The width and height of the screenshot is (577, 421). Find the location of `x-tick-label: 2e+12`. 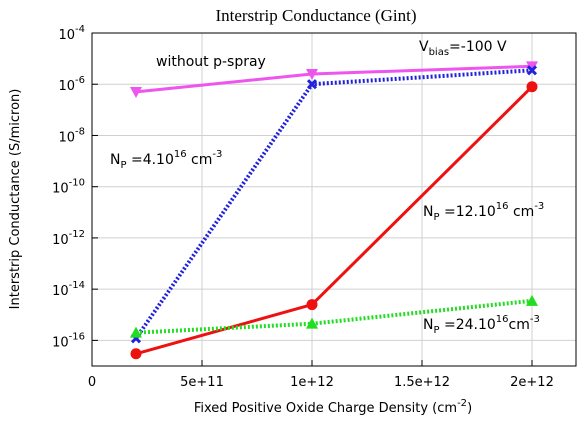

x-tick-label: 2e+12 is located at coordinates (532, 382).